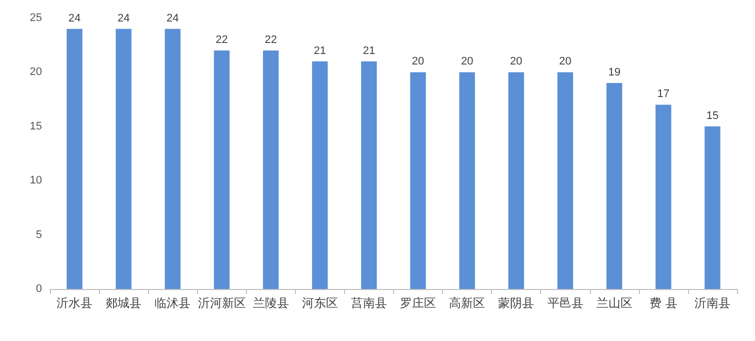  I want to click on x-tick-label: 高新区, so click(467, 303).